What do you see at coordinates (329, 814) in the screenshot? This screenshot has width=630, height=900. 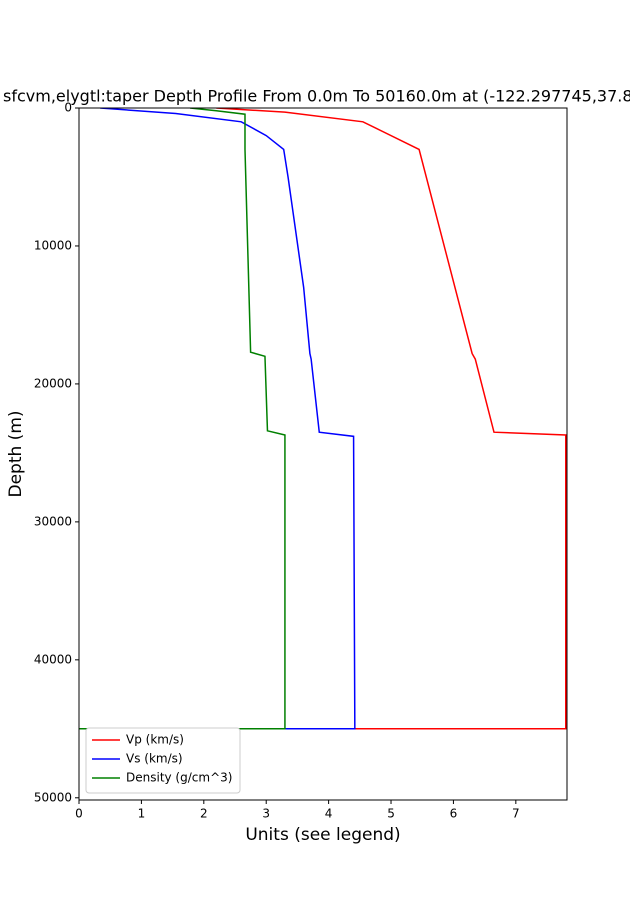 I see `x-tick-label: 4` at bounding box center [329, 814].